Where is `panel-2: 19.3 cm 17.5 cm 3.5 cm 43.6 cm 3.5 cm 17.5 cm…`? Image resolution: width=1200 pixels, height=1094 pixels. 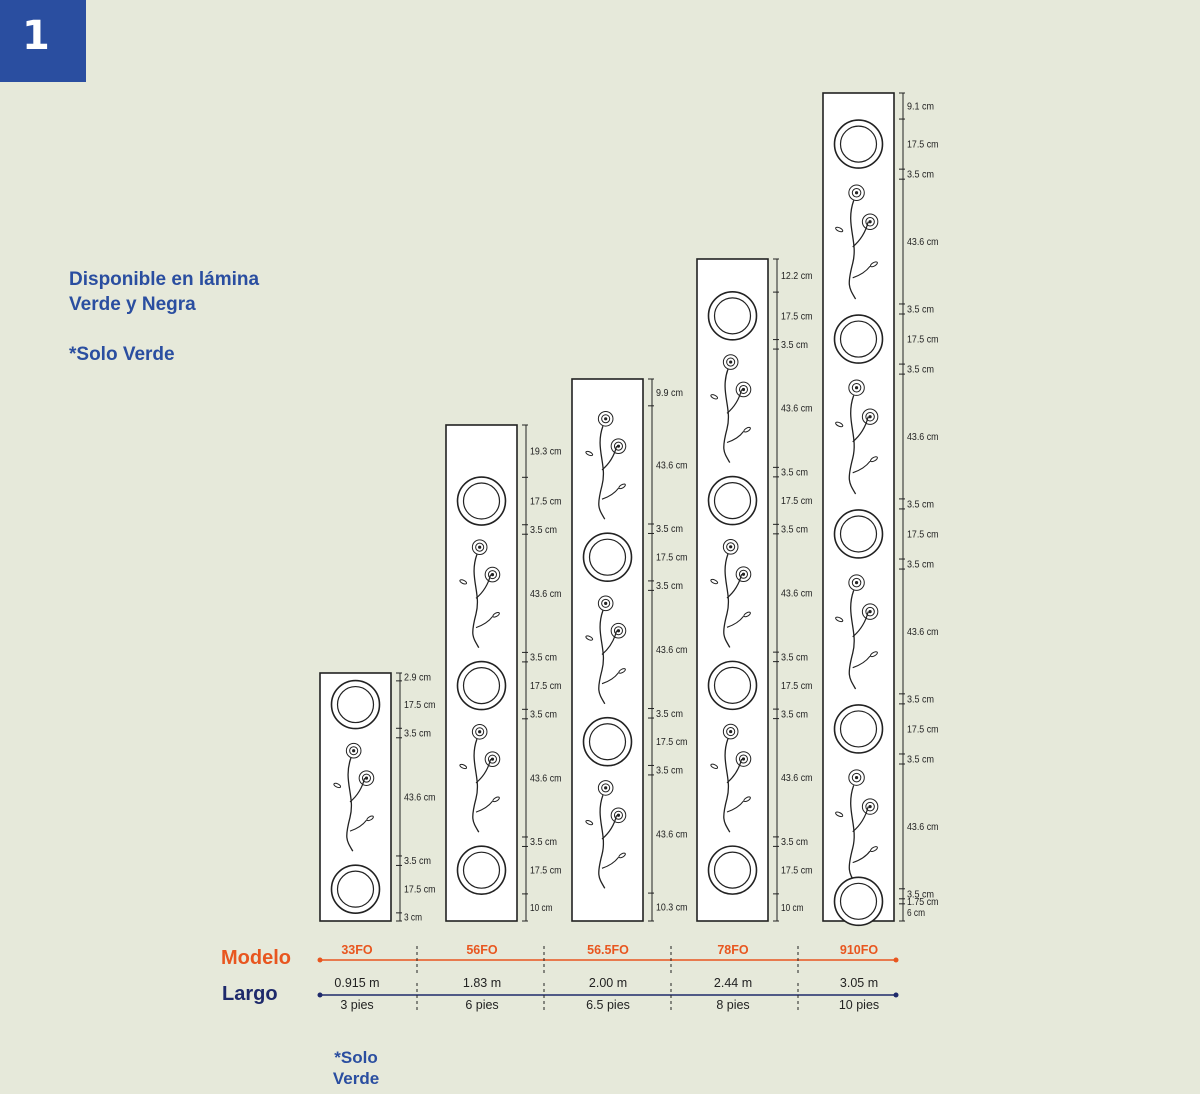
panel-2: 19.3 cm 17.5 cm 3.5 cm 43.6 cm 3.5 cm 17.5 cm… is located at coordinates (503, 673).